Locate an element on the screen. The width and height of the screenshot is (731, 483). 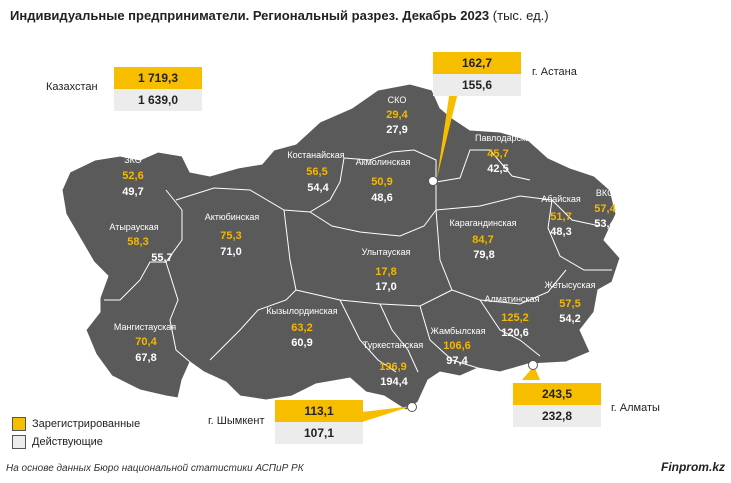
region-registered-ulytau: 17,8 is located at coordinates (386, 272).